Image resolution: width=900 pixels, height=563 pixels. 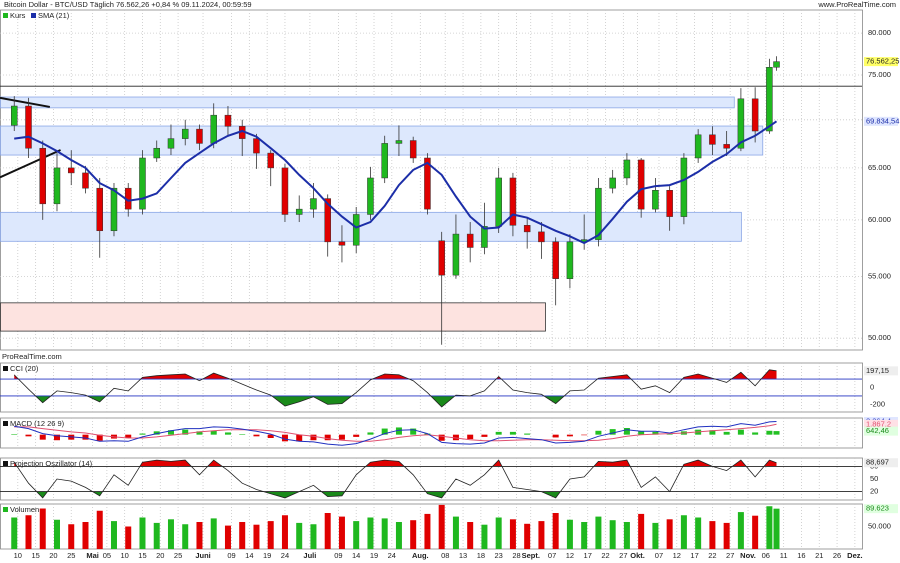 What do you see at coordinates (878, 423) in the screenshot?
I see `last-value-label: 1.867,2` at bounding box center [878, 423].